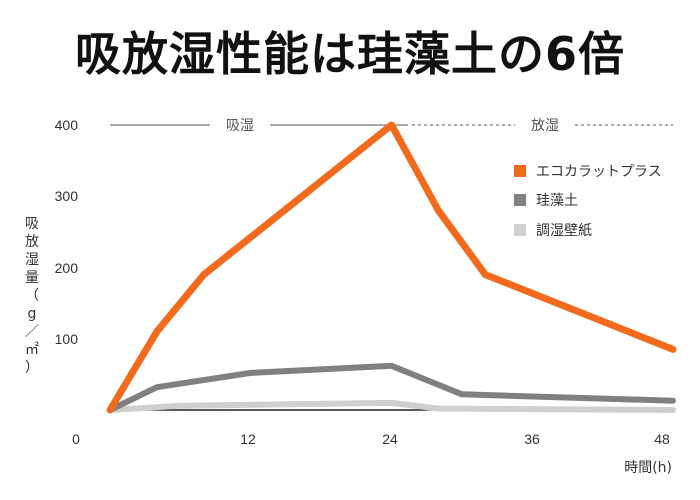  What do you see at coordinates (648, 468) in the screenshot?
I see `x-axis-label: 時間(h)` at bounding box center [648, 468].